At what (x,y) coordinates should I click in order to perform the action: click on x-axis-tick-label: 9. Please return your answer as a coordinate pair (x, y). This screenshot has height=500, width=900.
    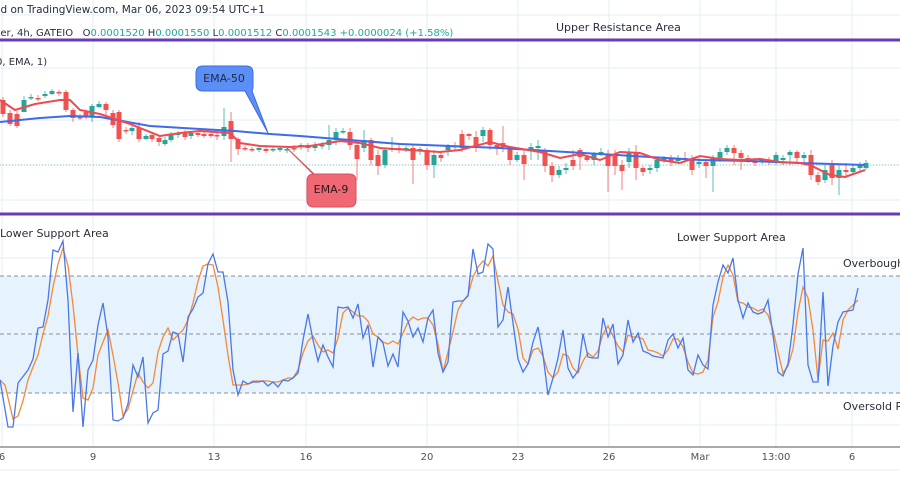
    Looking at the image, I should click on (93, 457).